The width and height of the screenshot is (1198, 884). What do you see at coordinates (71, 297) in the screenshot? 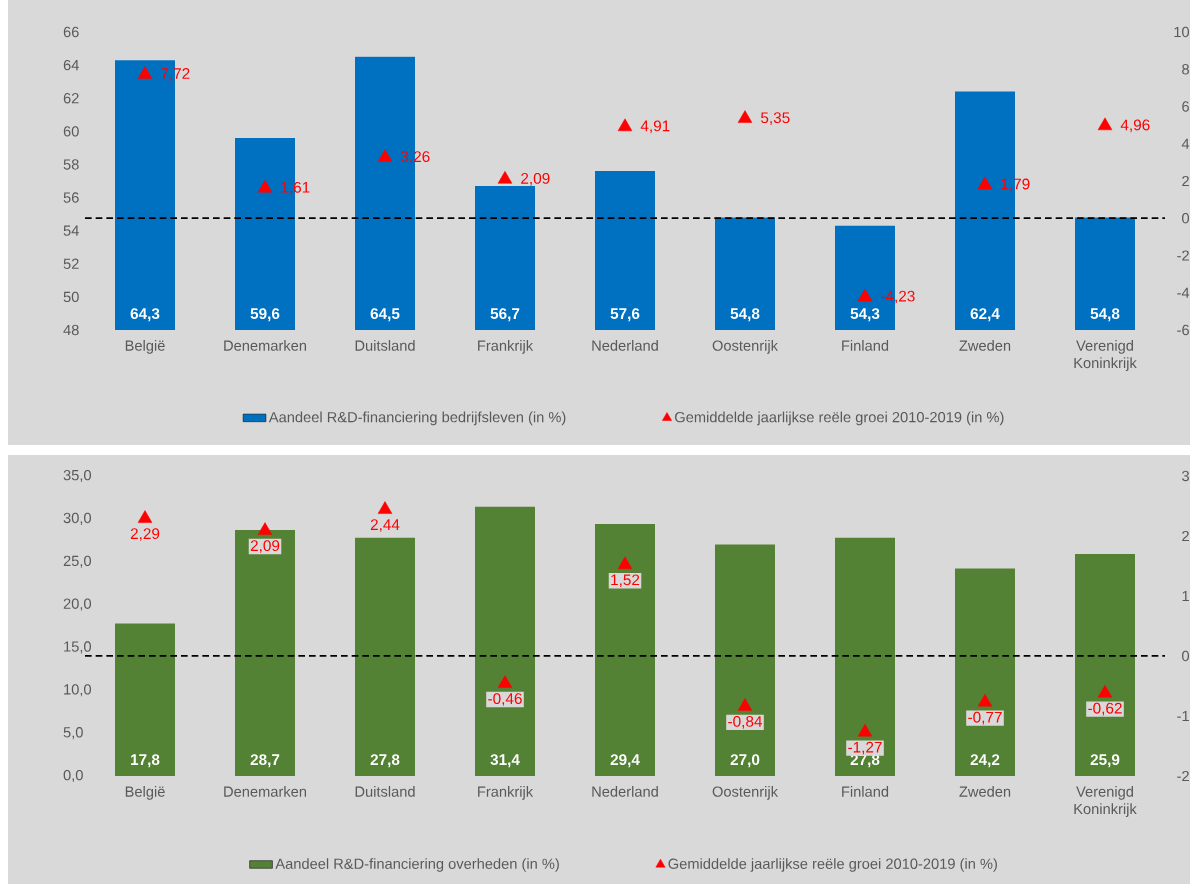
I see `y-tick-label: 50` at bounding box center [71, 297].